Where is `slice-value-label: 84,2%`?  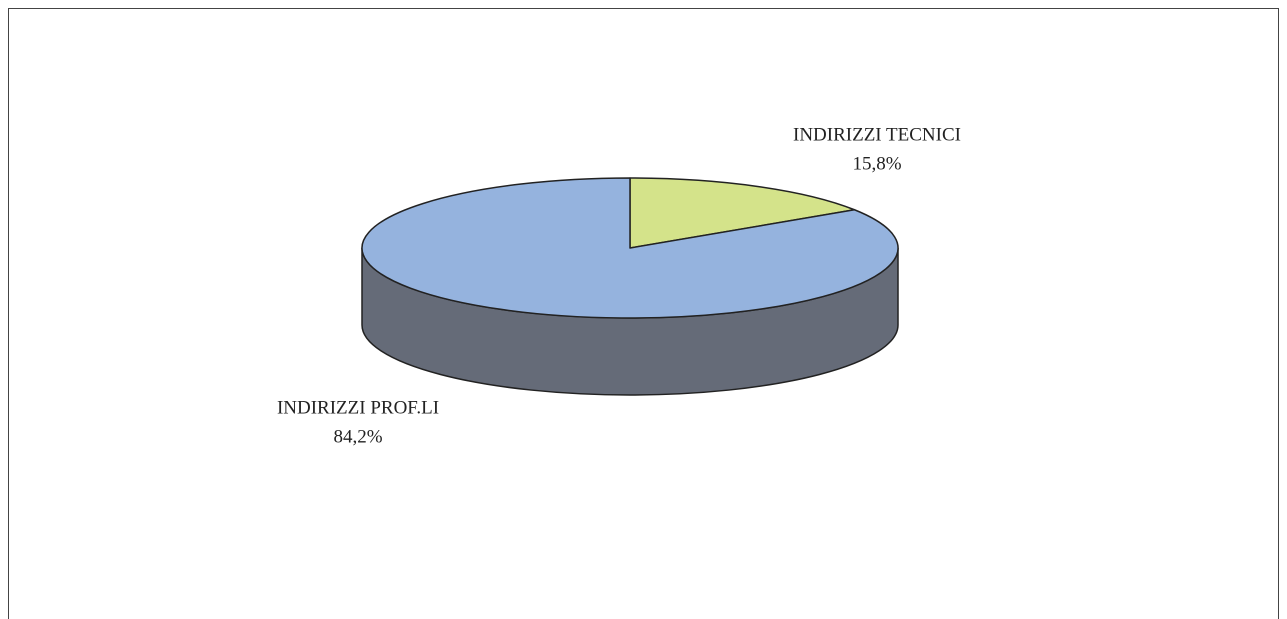 slice-value-label: 84,2% is located at coordinates (357, 436).